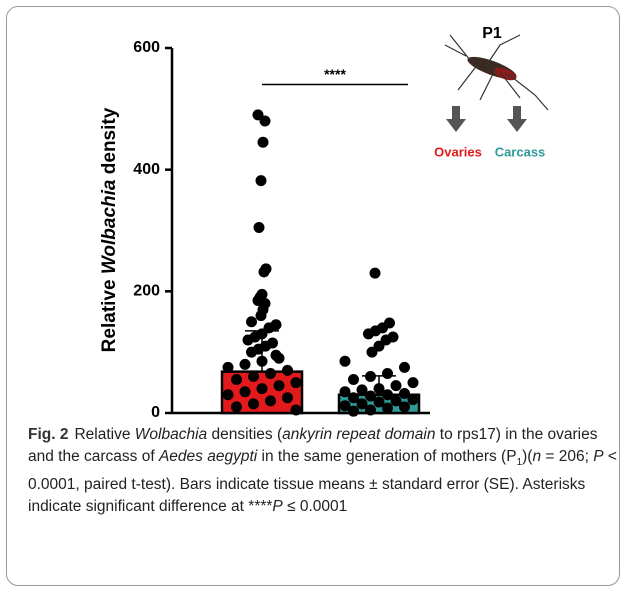  What do you see at coordinates (519, 463) in the screenshot?
I see `caption-text: 1` at bounding box center [519, 463].